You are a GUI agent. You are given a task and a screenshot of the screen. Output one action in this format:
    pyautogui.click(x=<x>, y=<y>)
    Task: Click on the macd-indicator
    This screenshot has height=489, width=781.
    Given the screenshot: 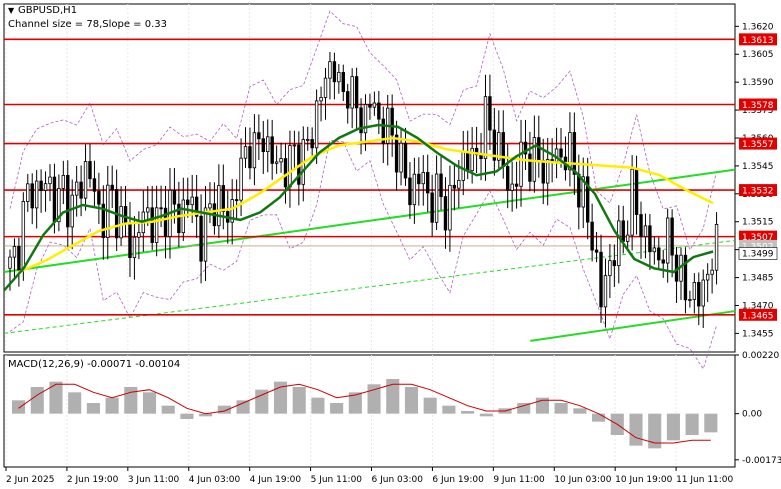 What is the action you would take?
    pyautogui.click(x=365, y=414)
    